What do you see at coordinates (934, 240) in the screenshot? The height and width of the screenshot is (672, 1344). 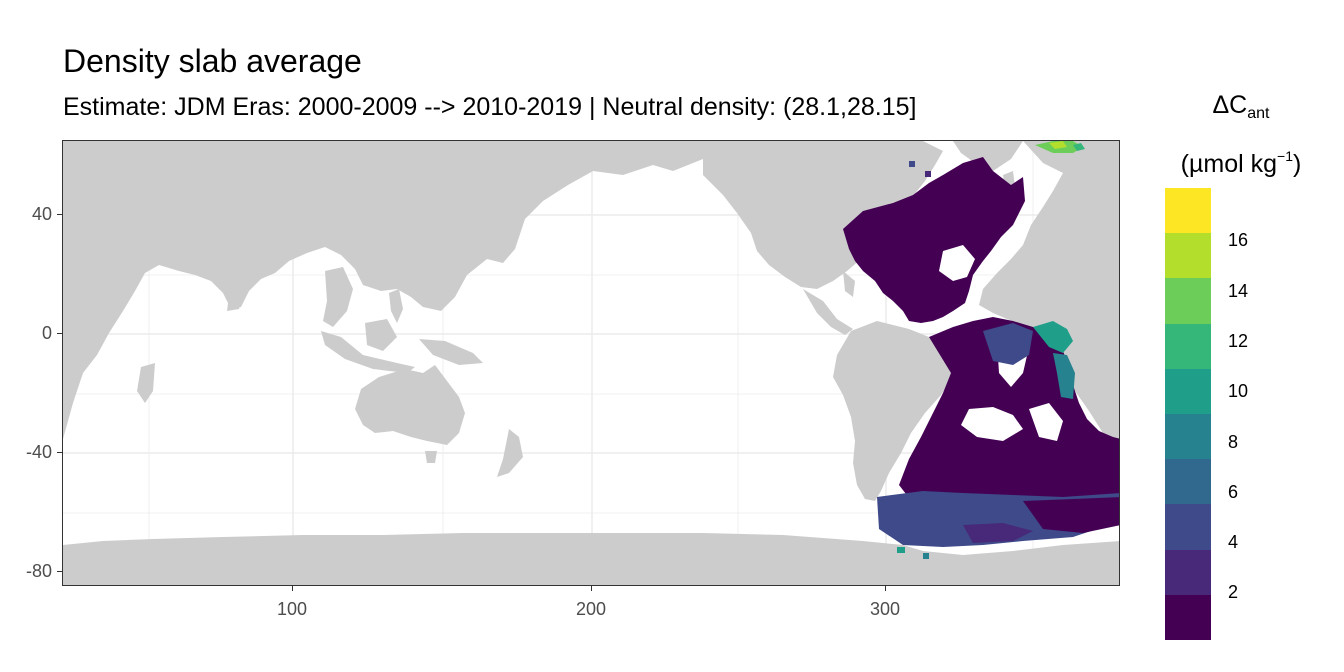 I see `cant-north-atlantic` at bounding box center [934, 240].